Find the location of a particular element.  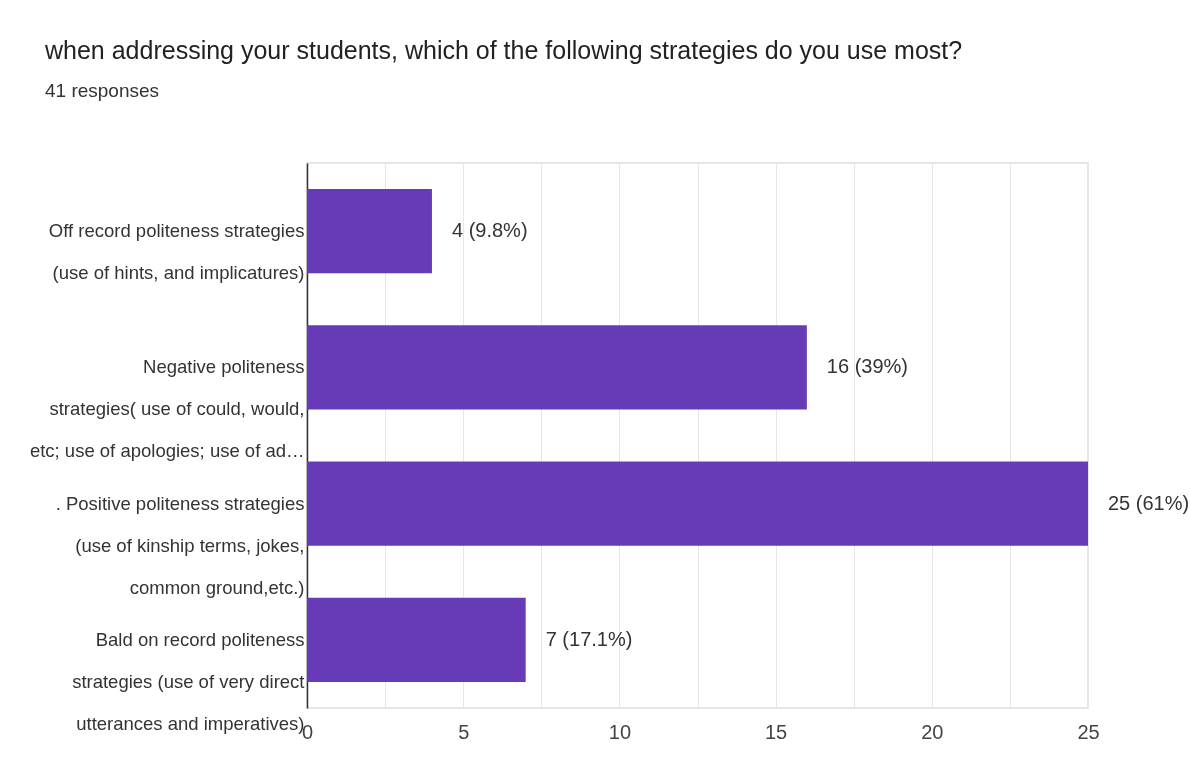

y-tick-label: . Positive politeness strategies (use of kinship terms, jokes, common ground,etc.) is located at coordinates (180, 545).